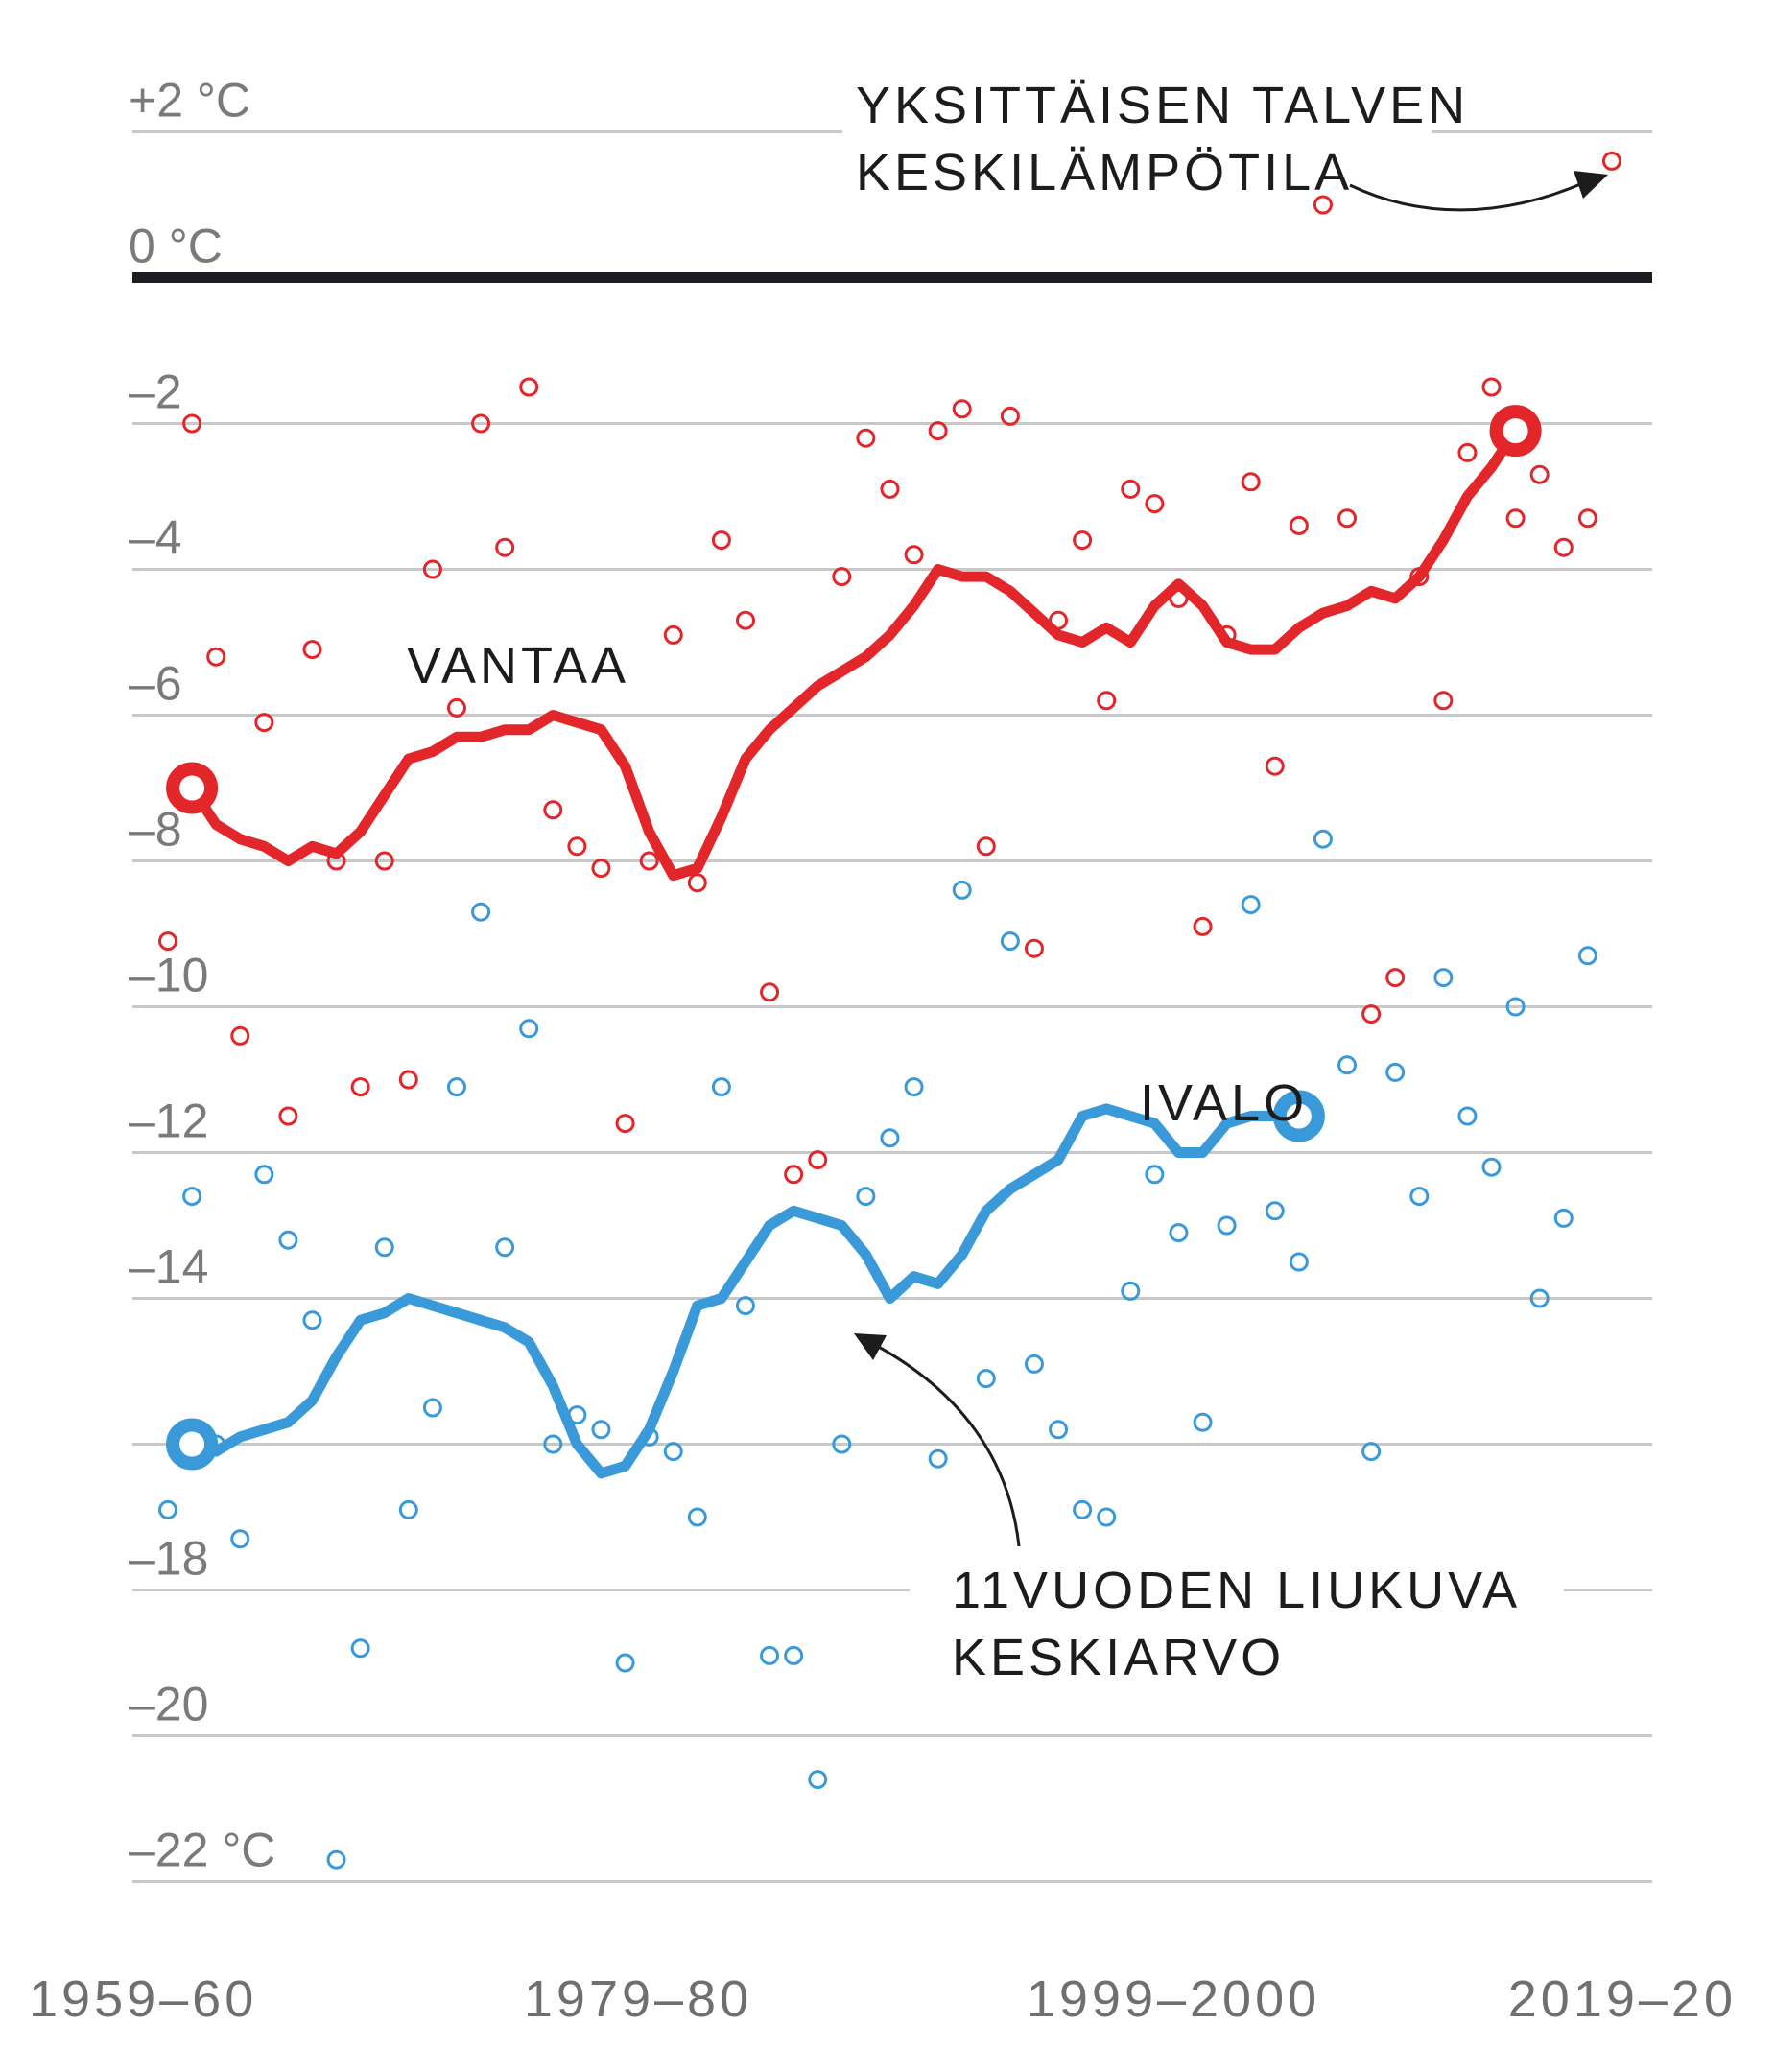  Describe the element at coordinates (192, 788) in the screenshot. I see `vantaa-average-start-marker` at that location.